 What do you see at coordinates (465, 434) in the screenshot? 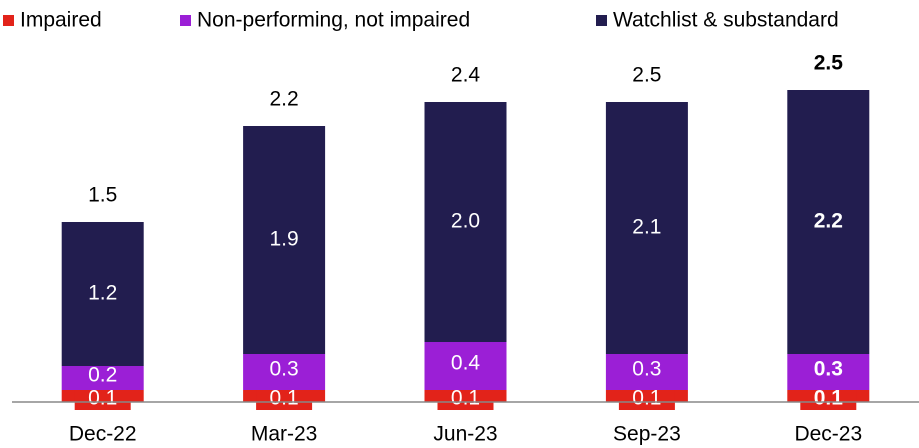
I see `x-tick-label: Jun-23` at bounding box center [465, 434].